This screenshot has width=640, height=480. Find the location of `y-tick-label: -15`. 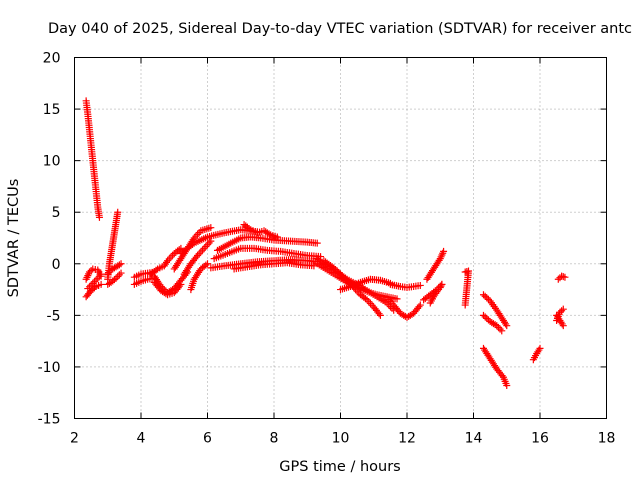

y-tick-label: -15 is located at coordinates (49, 420).